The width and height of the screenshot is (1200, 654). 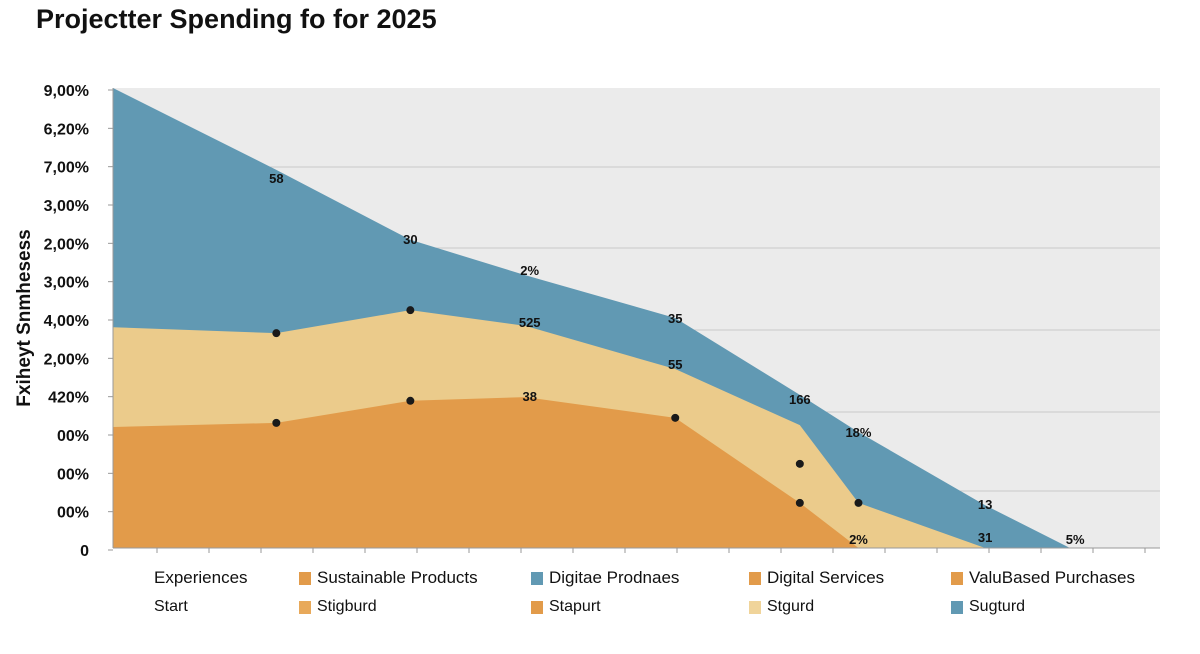 I want to click on legend-item: Sugturd, so click(x=1061, y=607).